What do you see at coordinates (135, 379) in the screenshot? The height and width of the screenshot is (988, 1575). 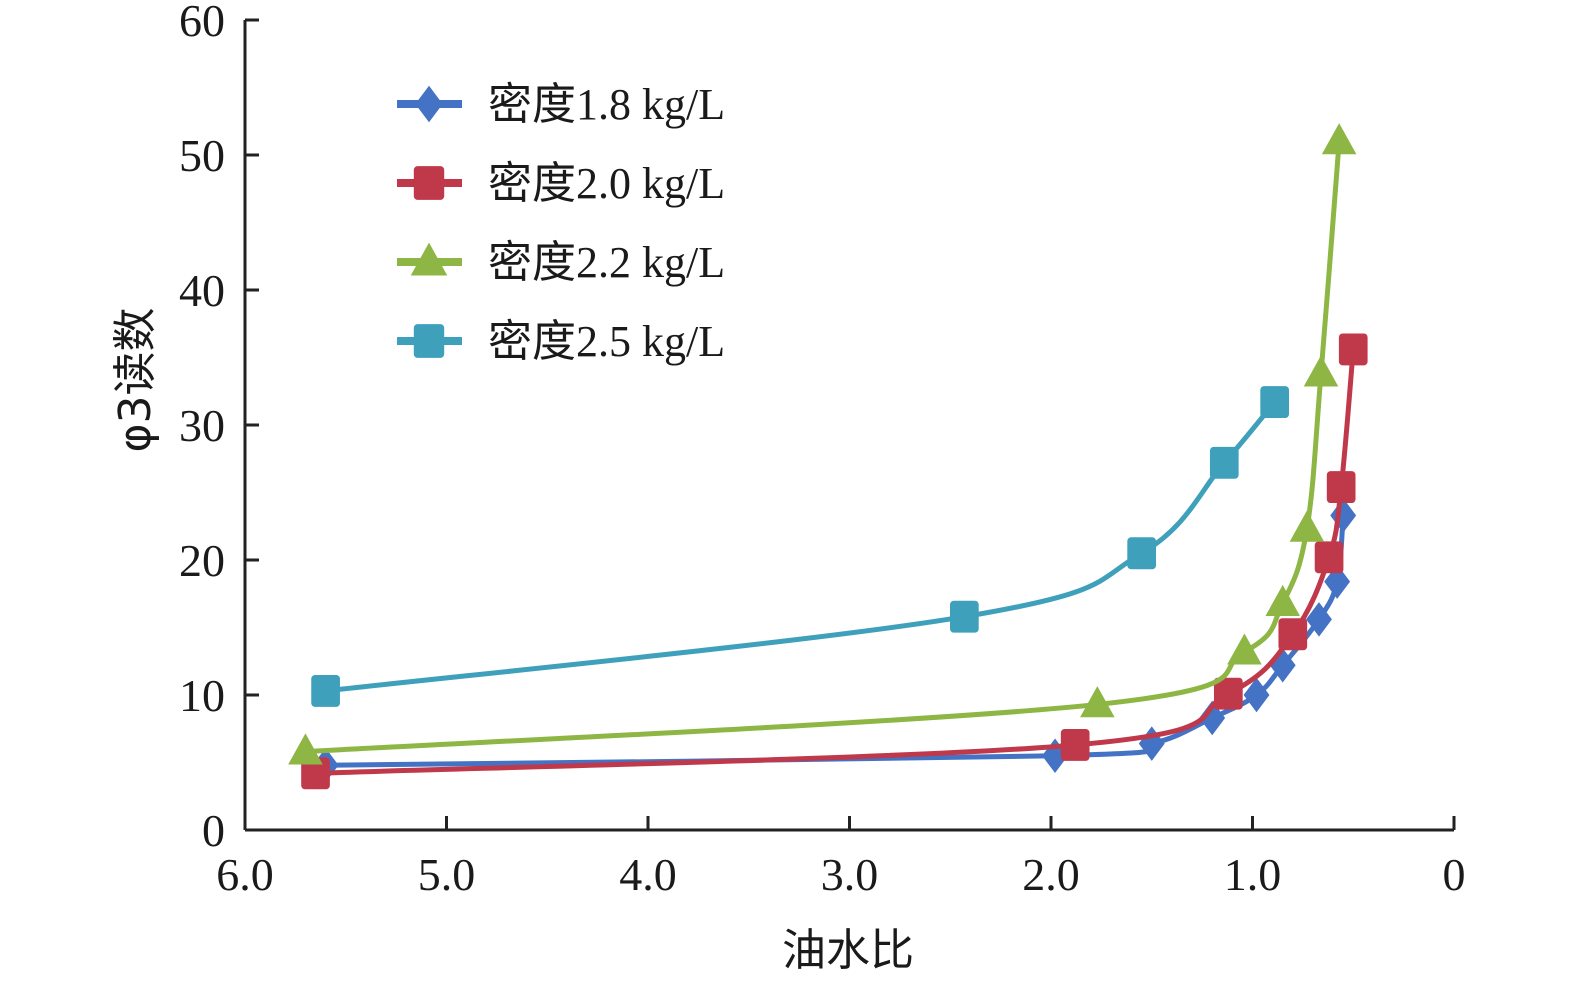 I see `y-axis-title: φ3读数` at bounding box center [135, 379].